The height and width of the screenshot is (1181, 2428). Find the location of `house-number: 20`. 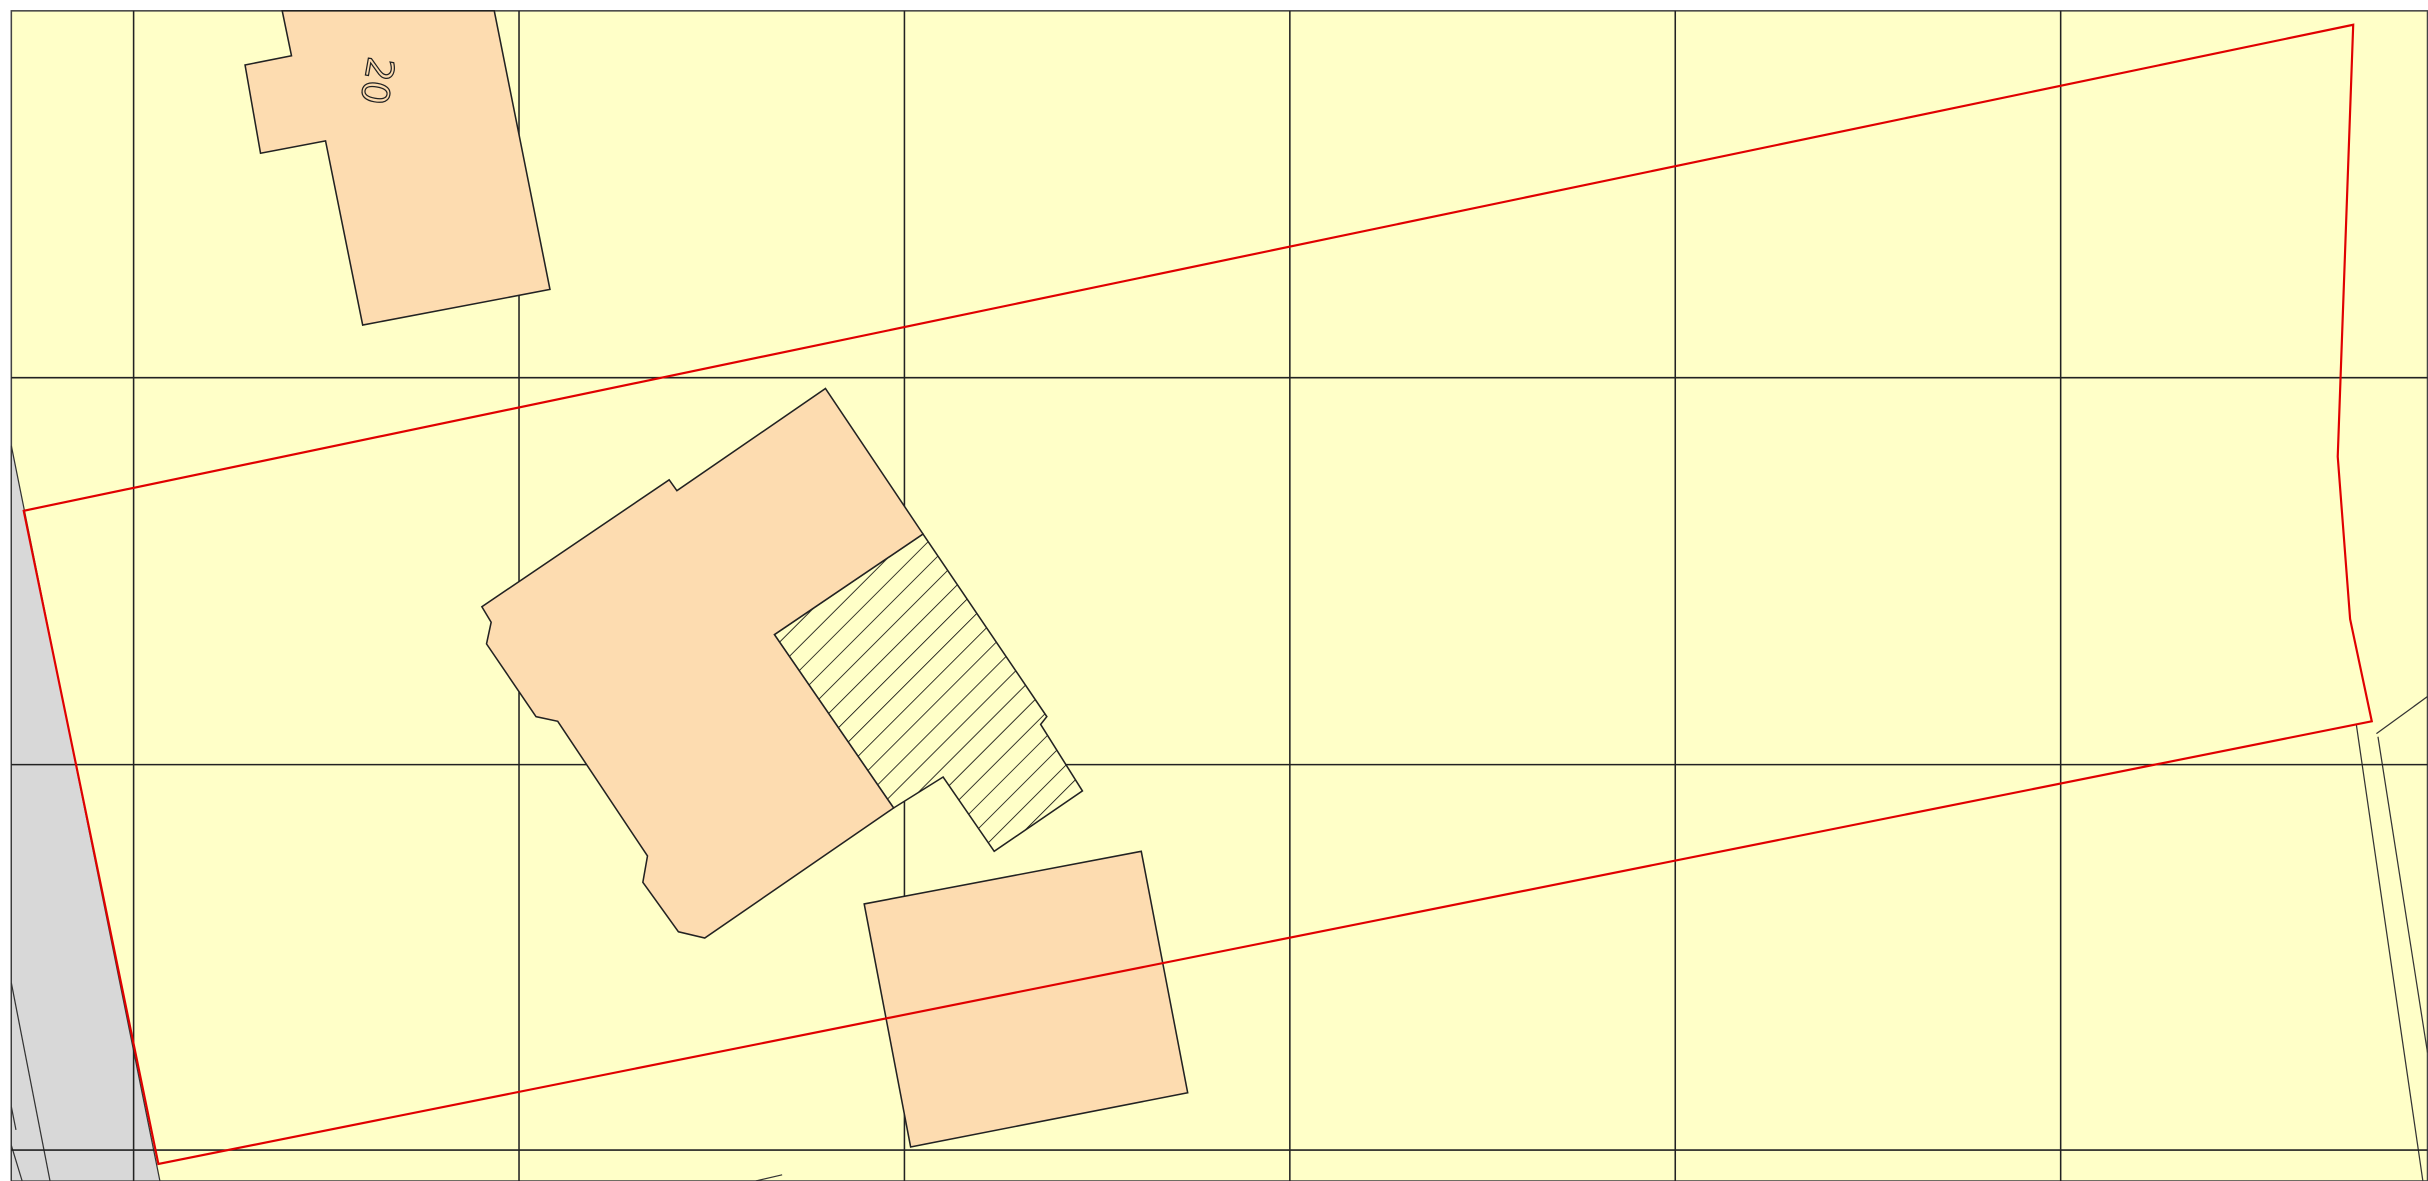

house-number: 20 is located at coordinates (377, 81).